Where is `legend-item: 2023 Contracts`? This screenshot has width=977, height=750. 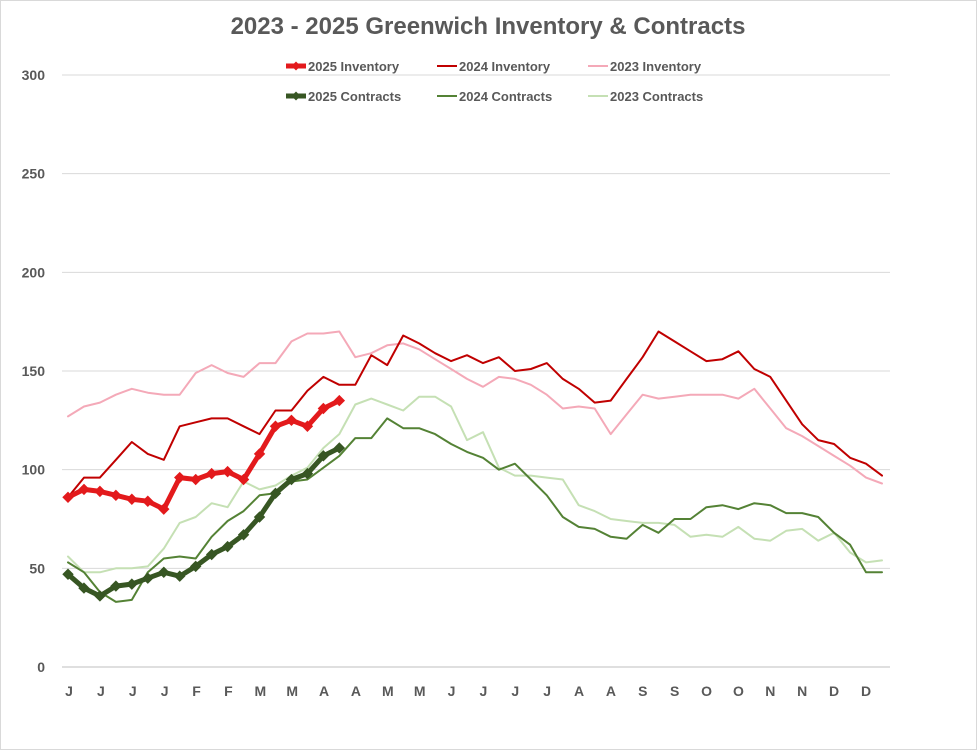
legend-item: 2023 Contracts is located at coordinates (645, 96).